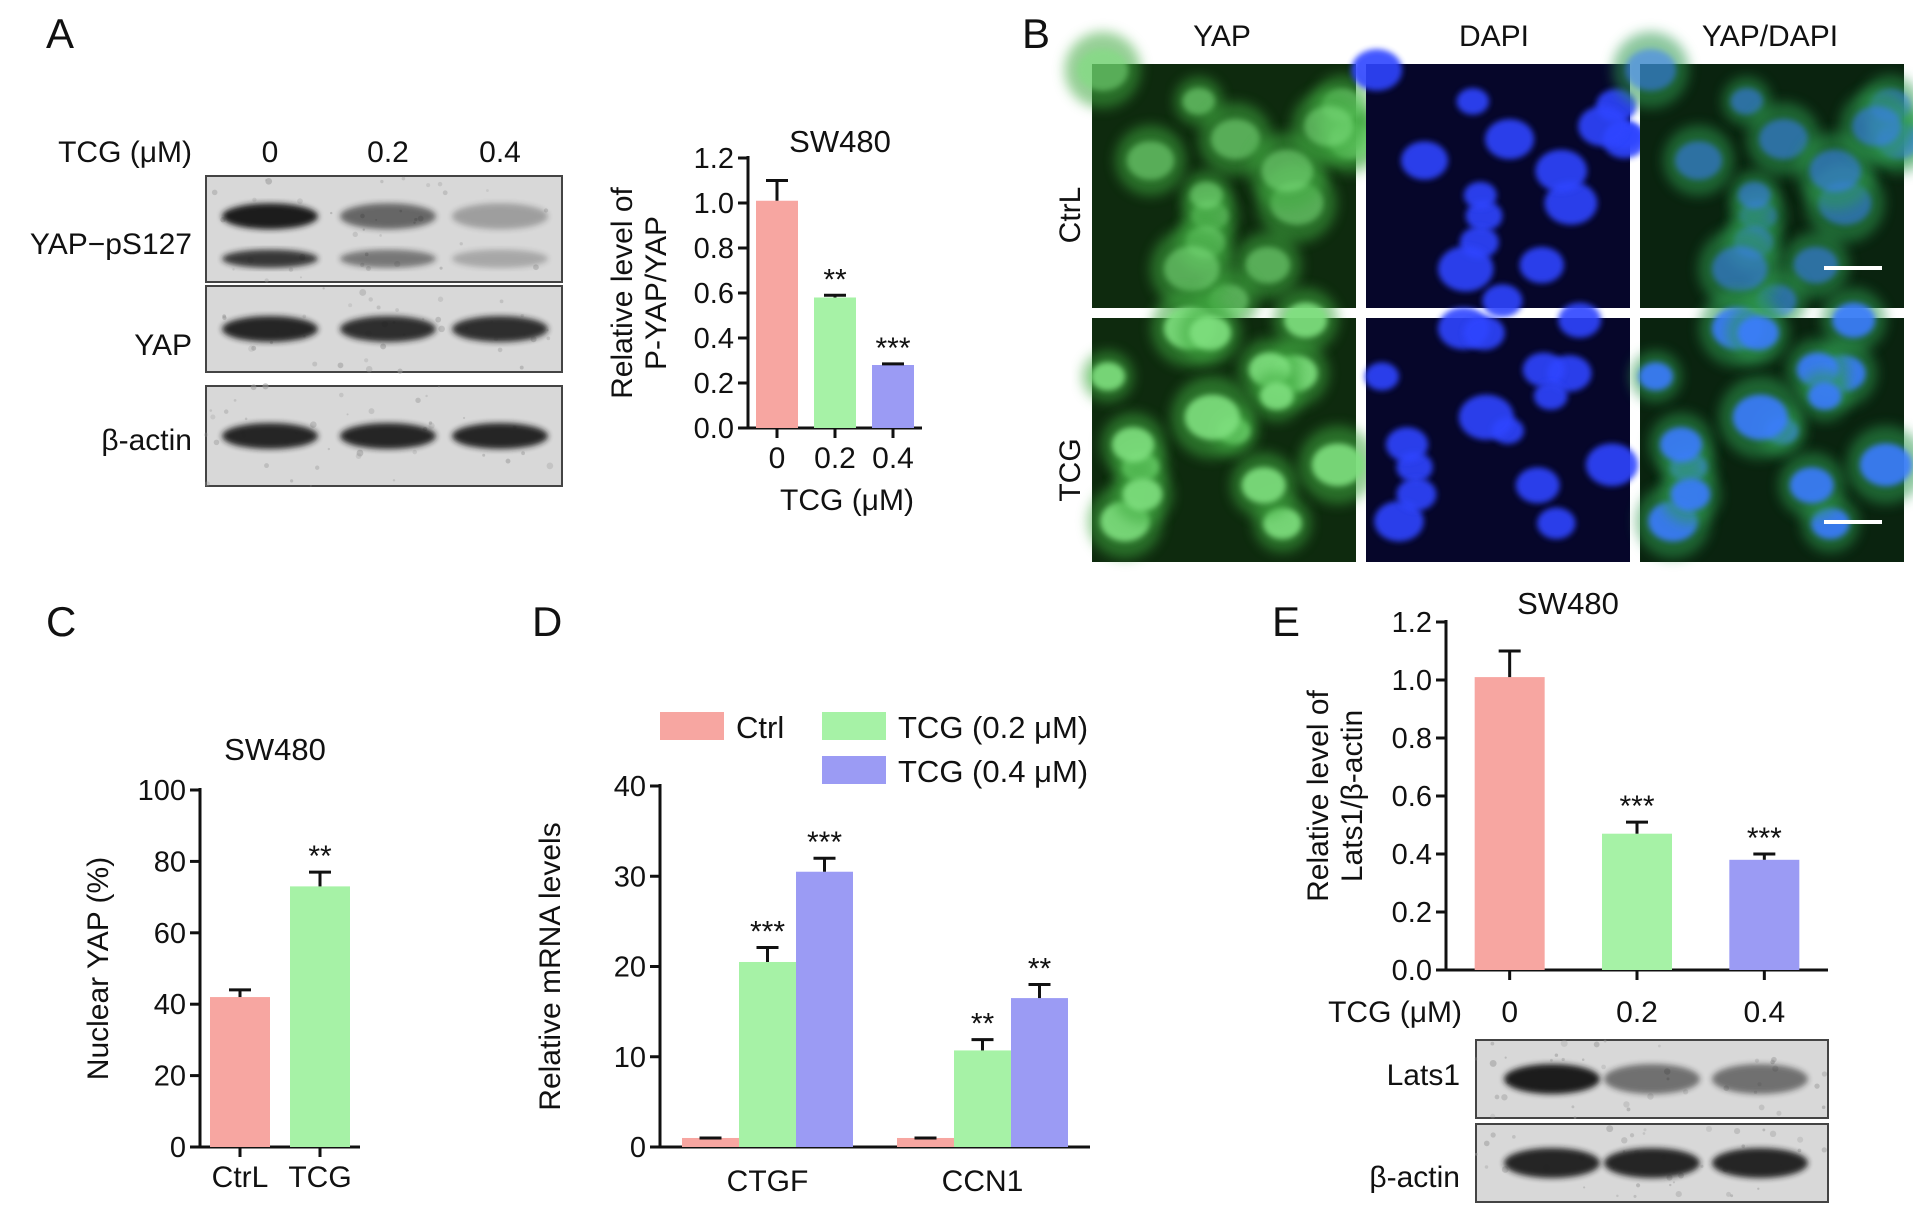 This screenshot has width=1913, height=1214. I want to click on panel-a-western-blot: TCG (μM) 0 0.2 0.4 YAP−pS127 YAP β-actin, so click(296, 311).